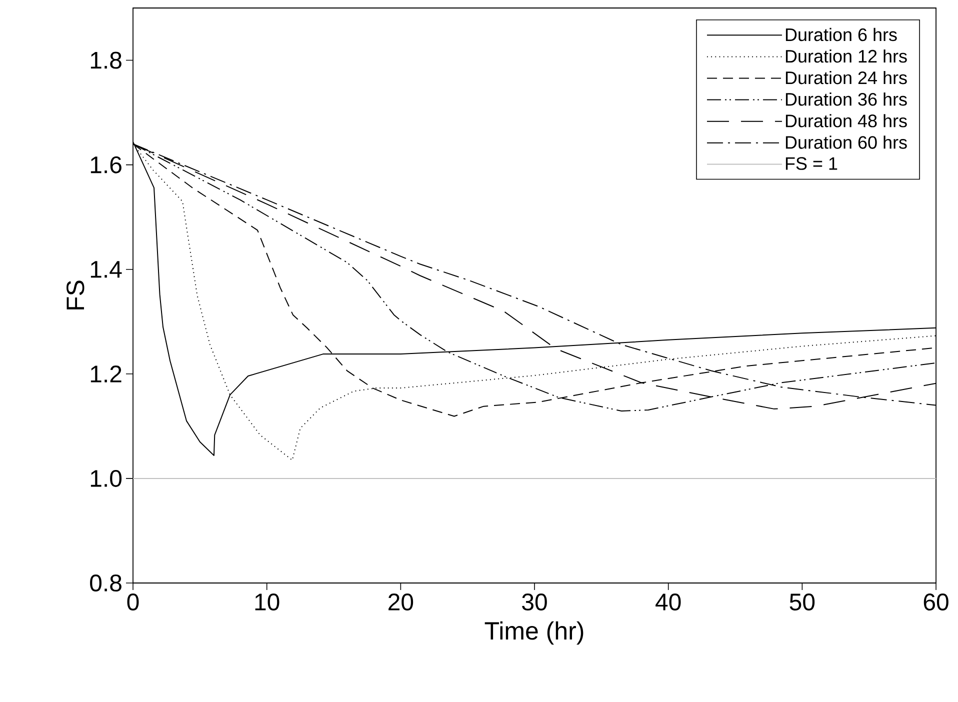 This screenshot has height=702, width=958. Describe the element at coordinates (846, 121) in the screenshot. I see `legend-label: Duration 48 hrs` at that location.